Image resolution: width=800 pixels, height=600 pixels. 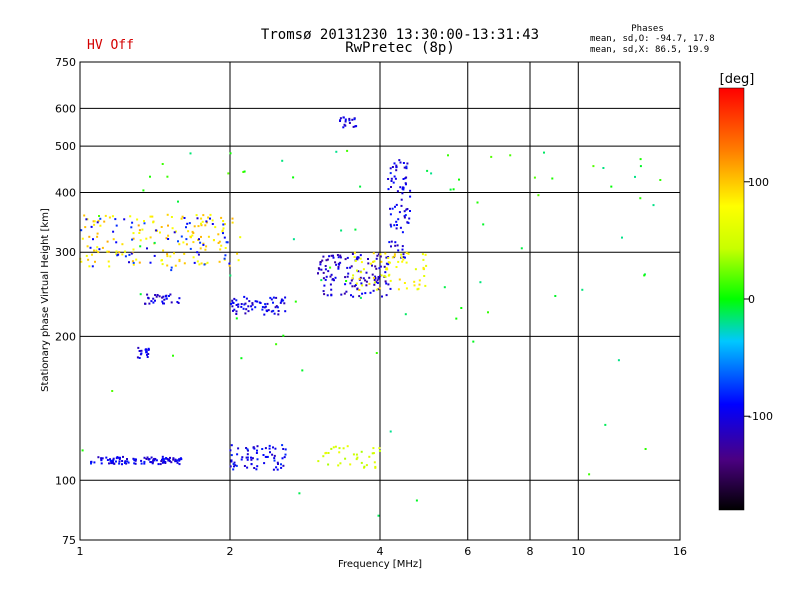 What do you see at coordinates (680, 551) in the screenshot?
I see `x-tick-label: 16` at bounding box center [680, 551].